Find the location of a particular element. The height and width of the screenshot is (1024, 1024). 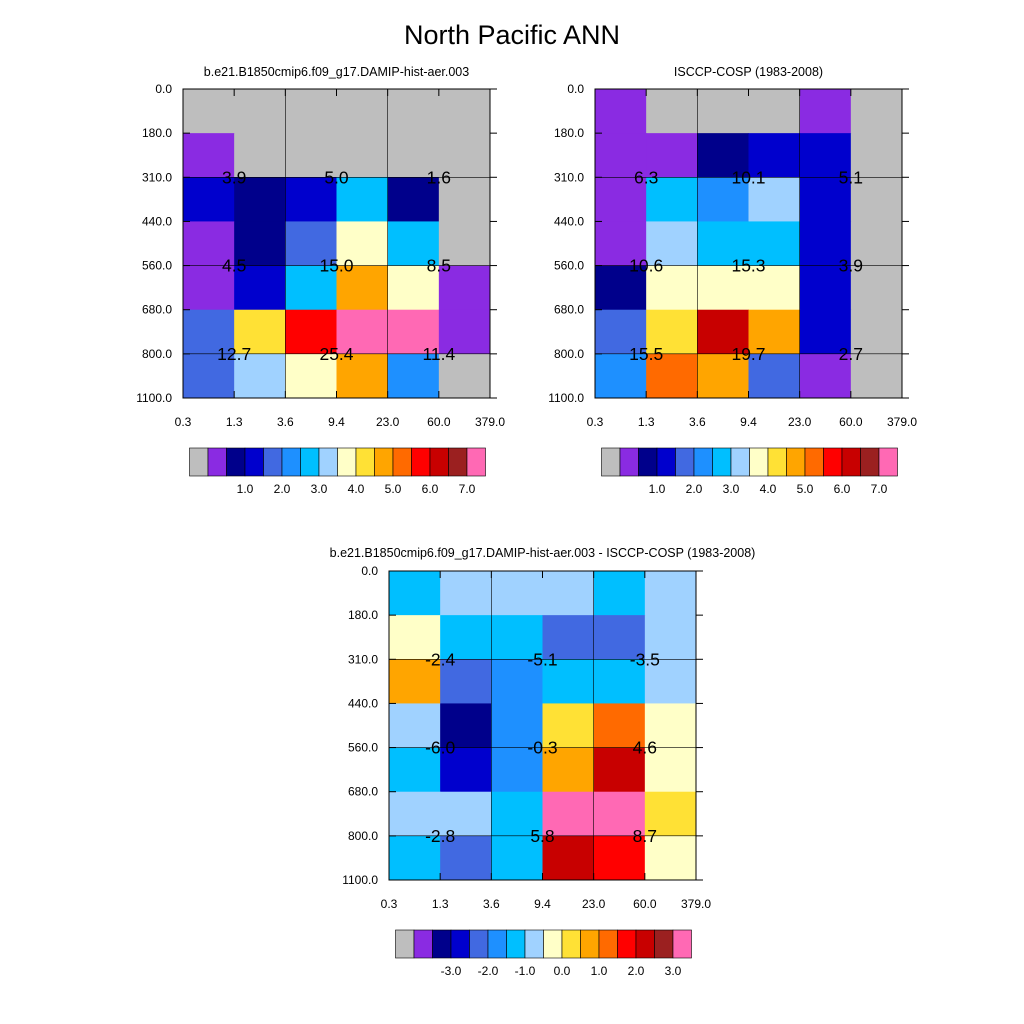

colorbar-label: 5.0 is located at coordinates (393, 489).